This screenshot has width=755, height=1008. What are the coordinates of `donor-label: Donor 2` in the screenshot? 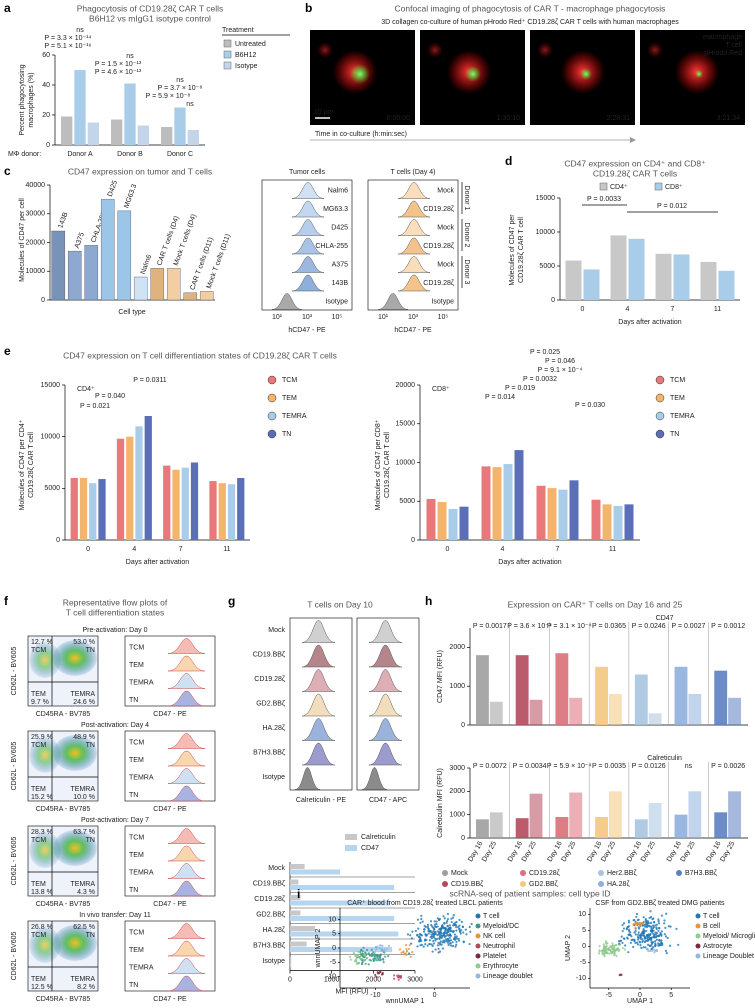 It's located at (466, 235).